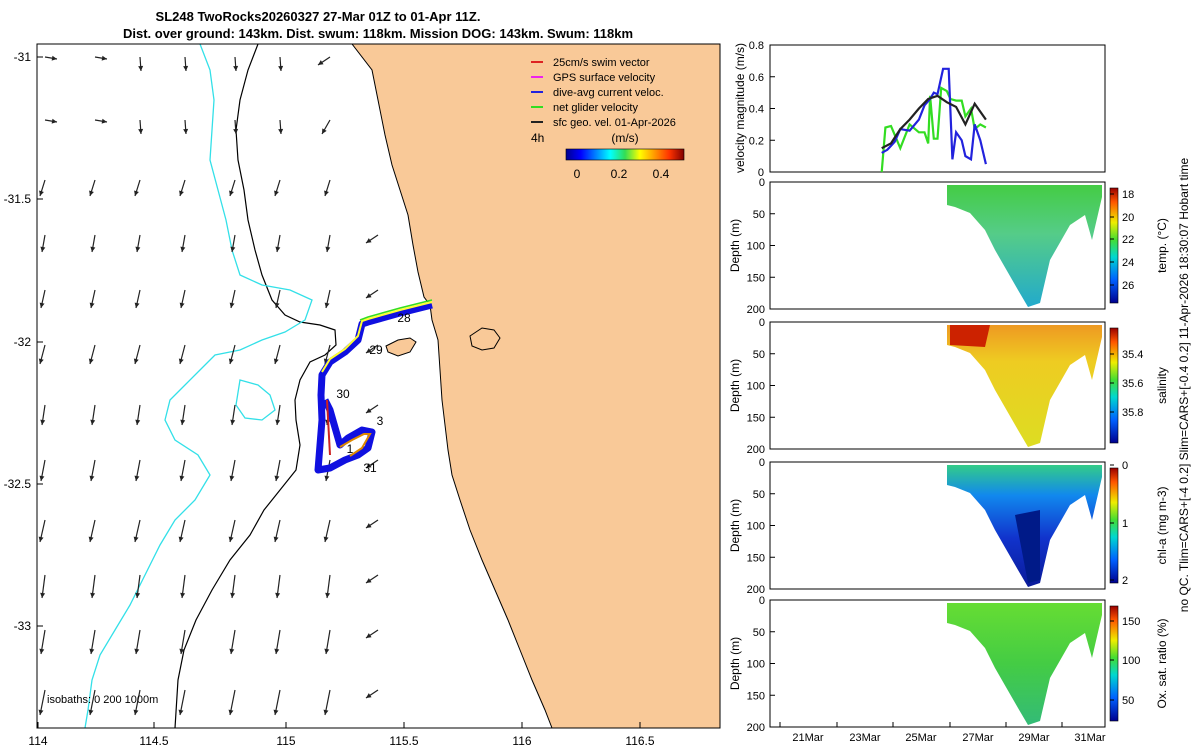 This screenshot has height=750, width=1200. Describe the element at coordinates (1114, 245) in the screenshot. I see `section-colorbar` at that location.